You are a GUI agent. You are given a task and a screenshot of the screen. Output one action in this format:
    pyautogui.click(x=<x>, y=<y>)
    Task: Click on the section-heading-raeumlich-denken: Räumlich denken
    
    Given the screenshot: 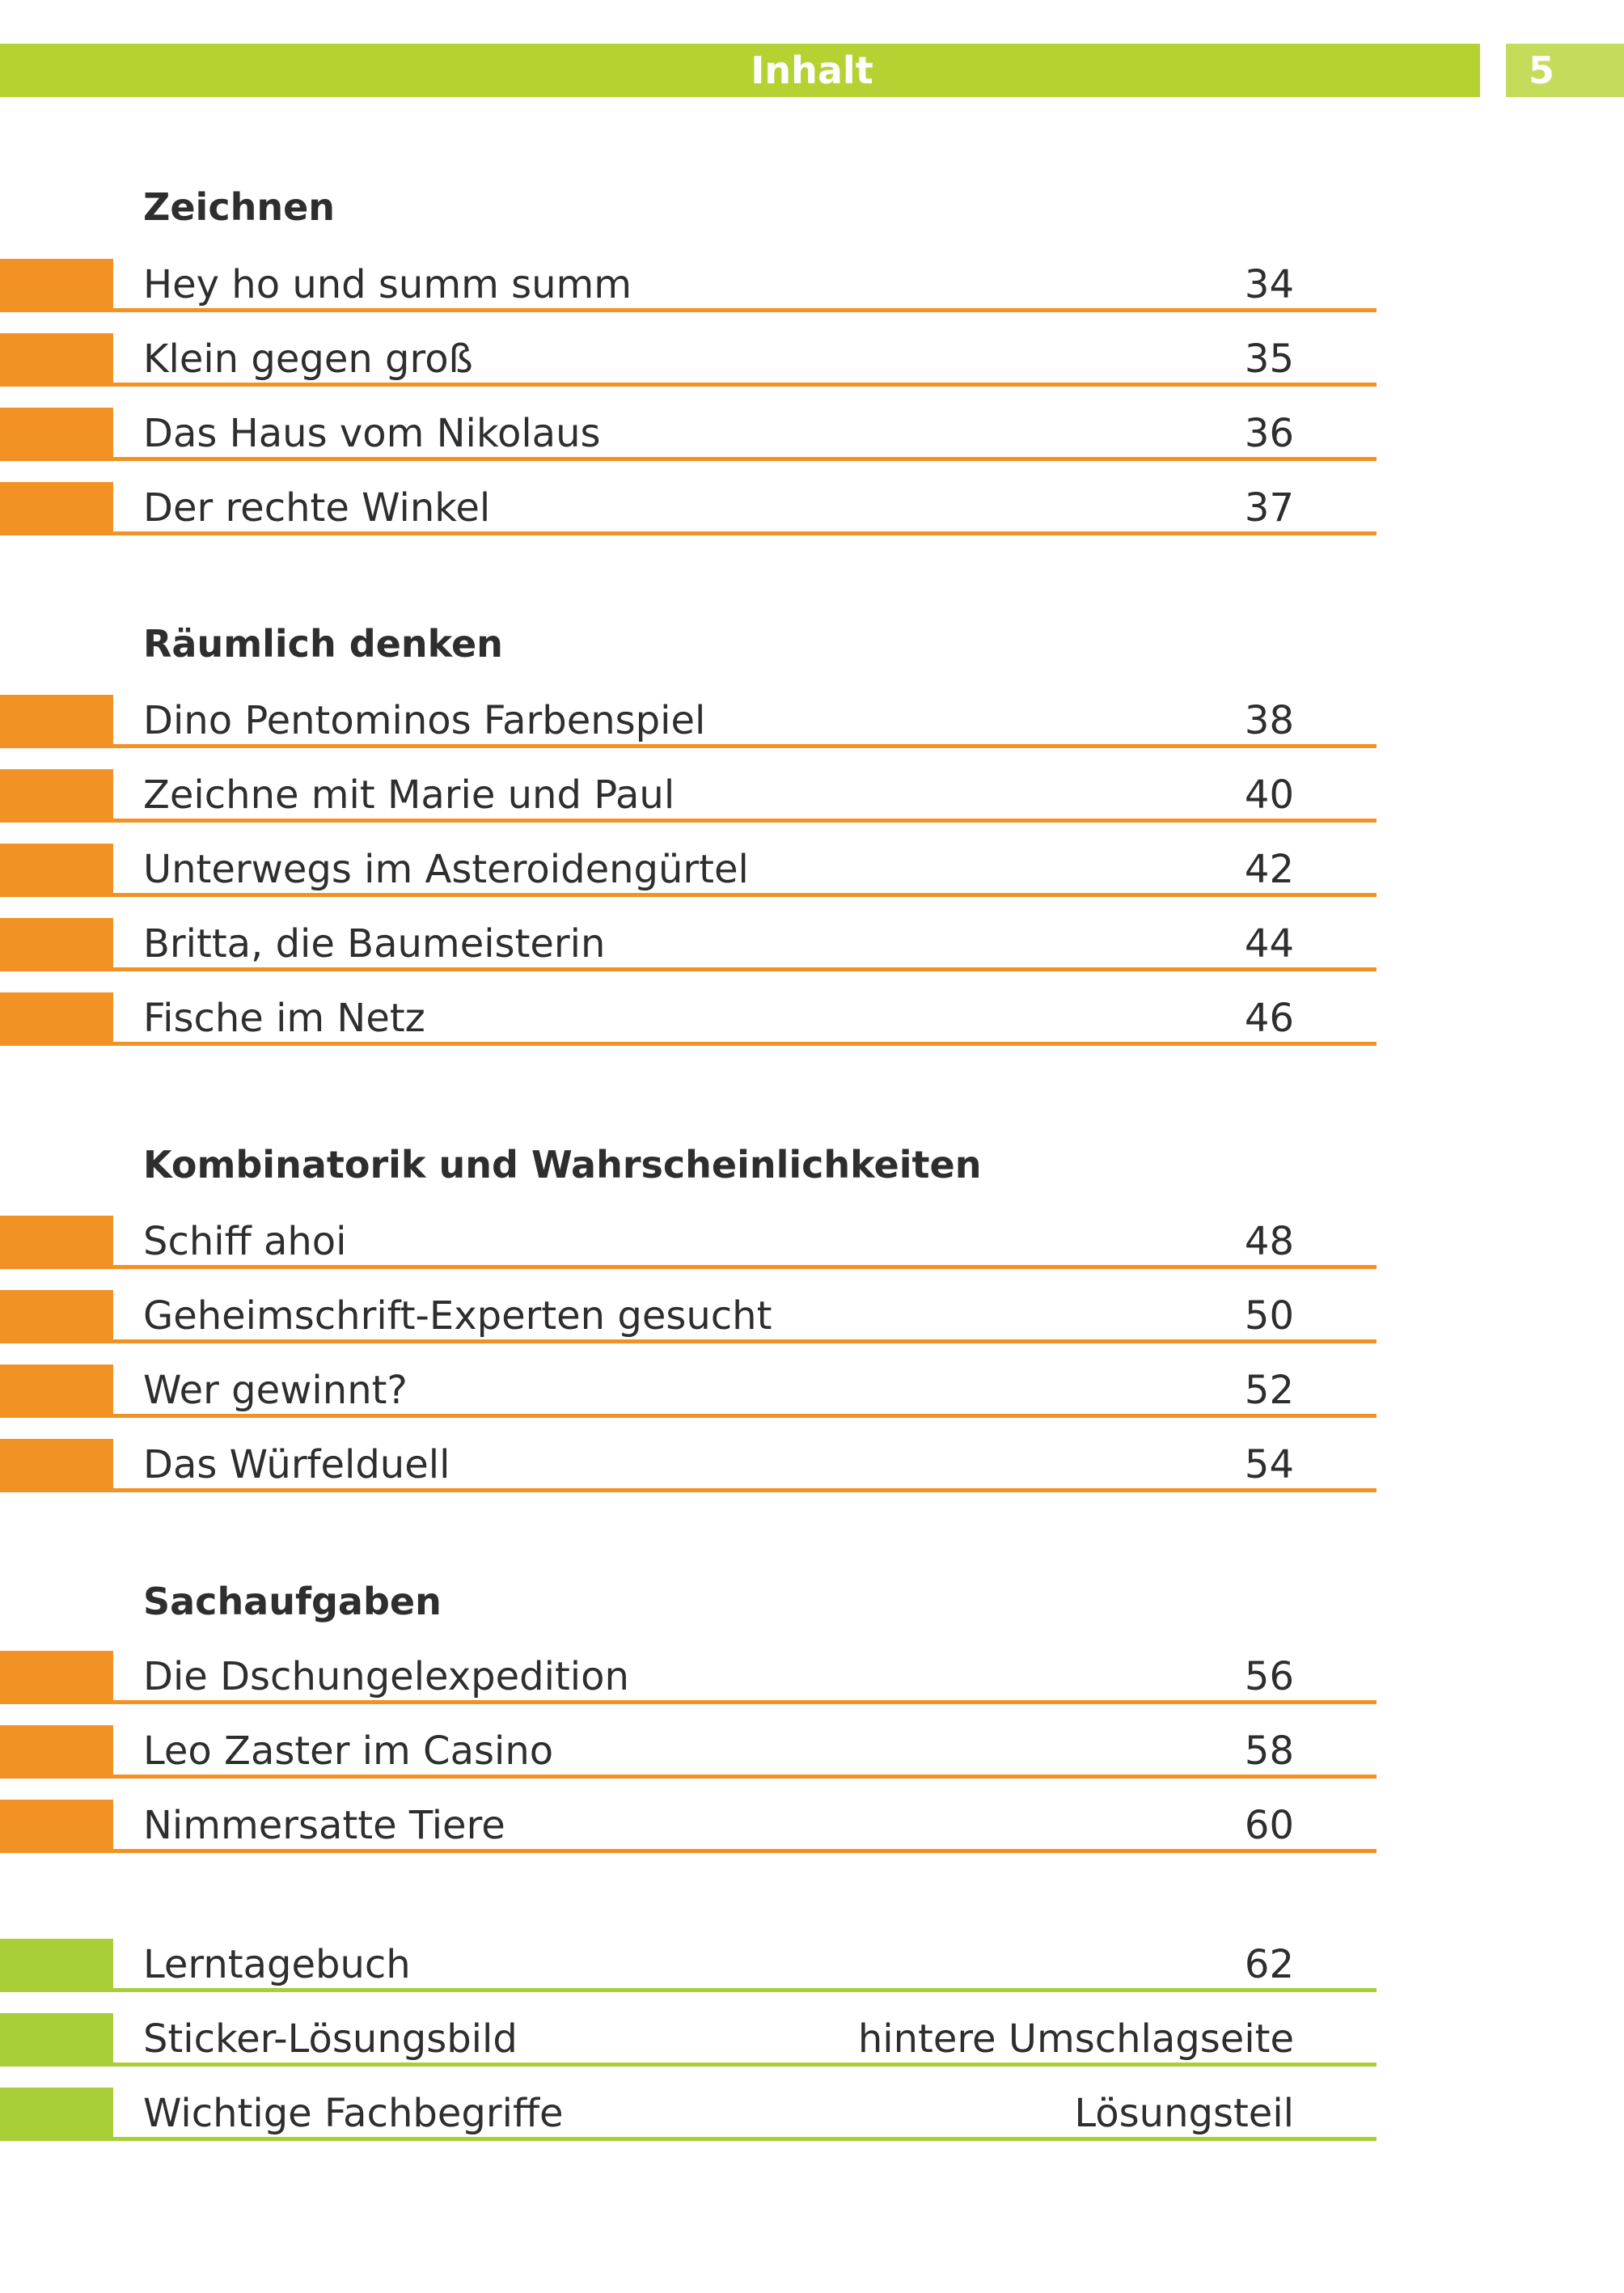 What is the action you would take?
    pyautogui.click(x=323, y=644)
    